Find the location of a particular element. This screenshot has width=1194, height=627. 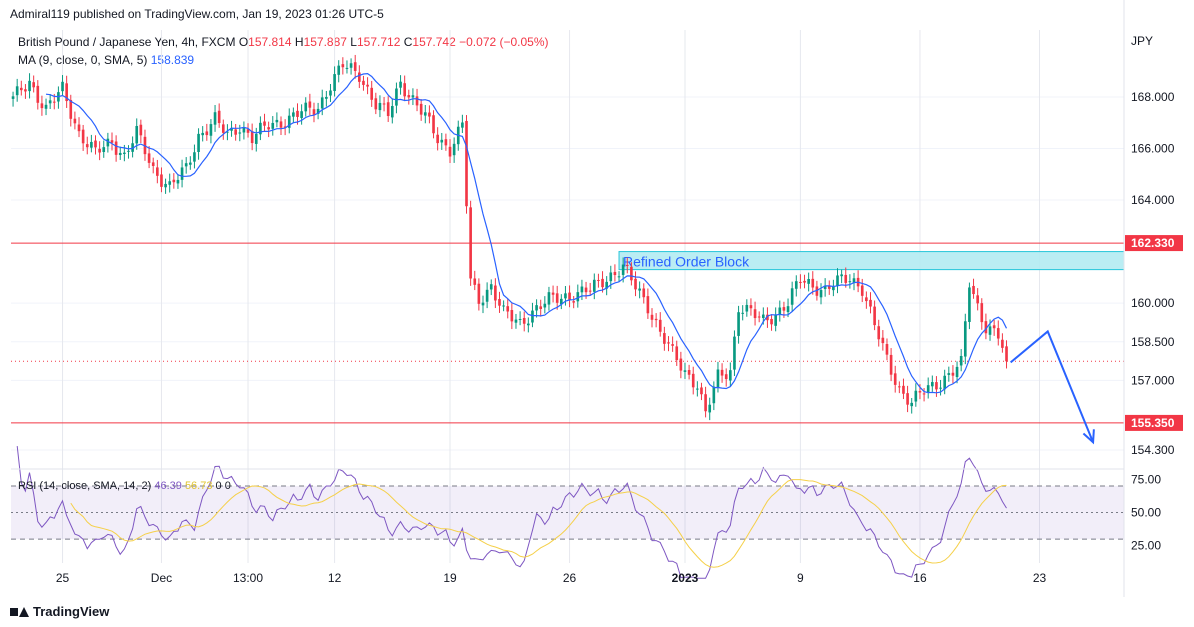

price-tick-label: 166.000 is located at coordinates (1153, 149).